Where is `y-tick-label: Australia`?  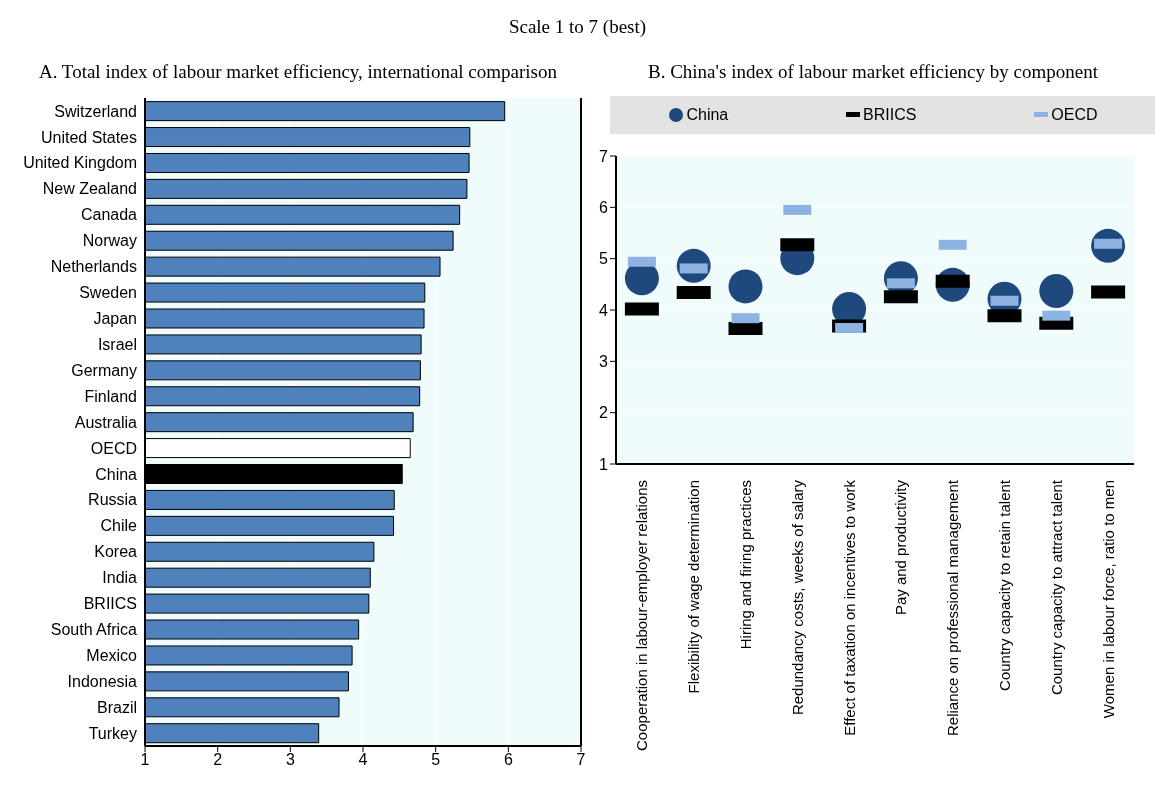
y-tick-label: Australia is located at coordinates (106, 422).